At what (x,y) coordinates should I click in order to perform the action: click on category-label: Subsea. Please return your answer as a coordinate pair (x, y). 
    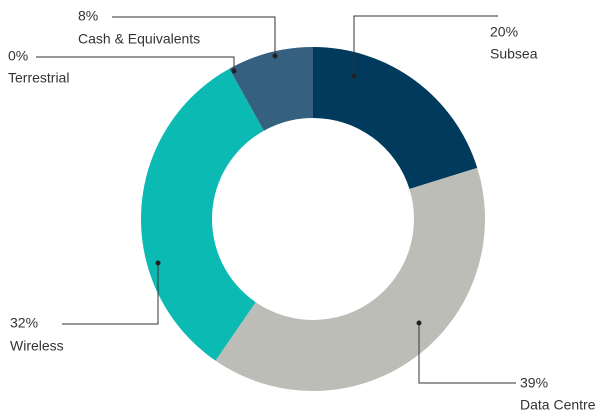
    Looking at the image, I should click on (514, 54).